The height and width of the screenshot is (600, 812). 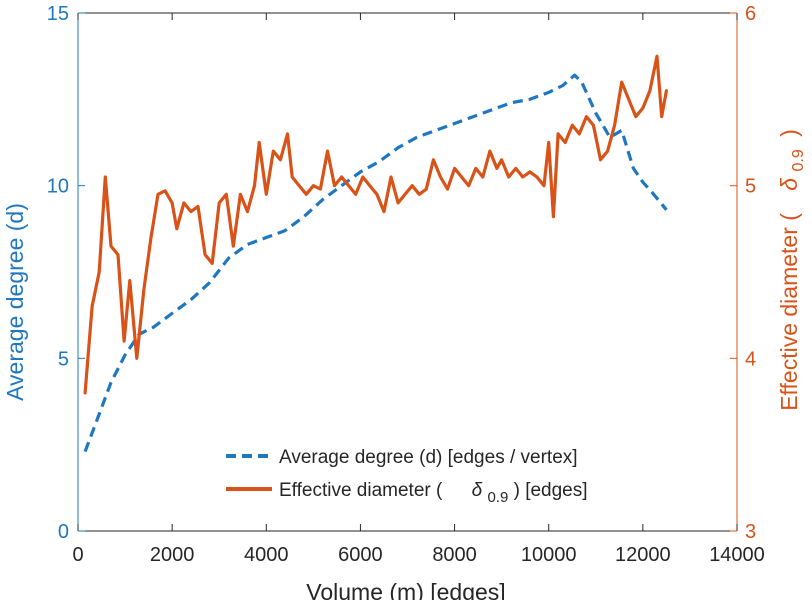 I want to click on right-tick-label: 5, so click(x=750, y=187).